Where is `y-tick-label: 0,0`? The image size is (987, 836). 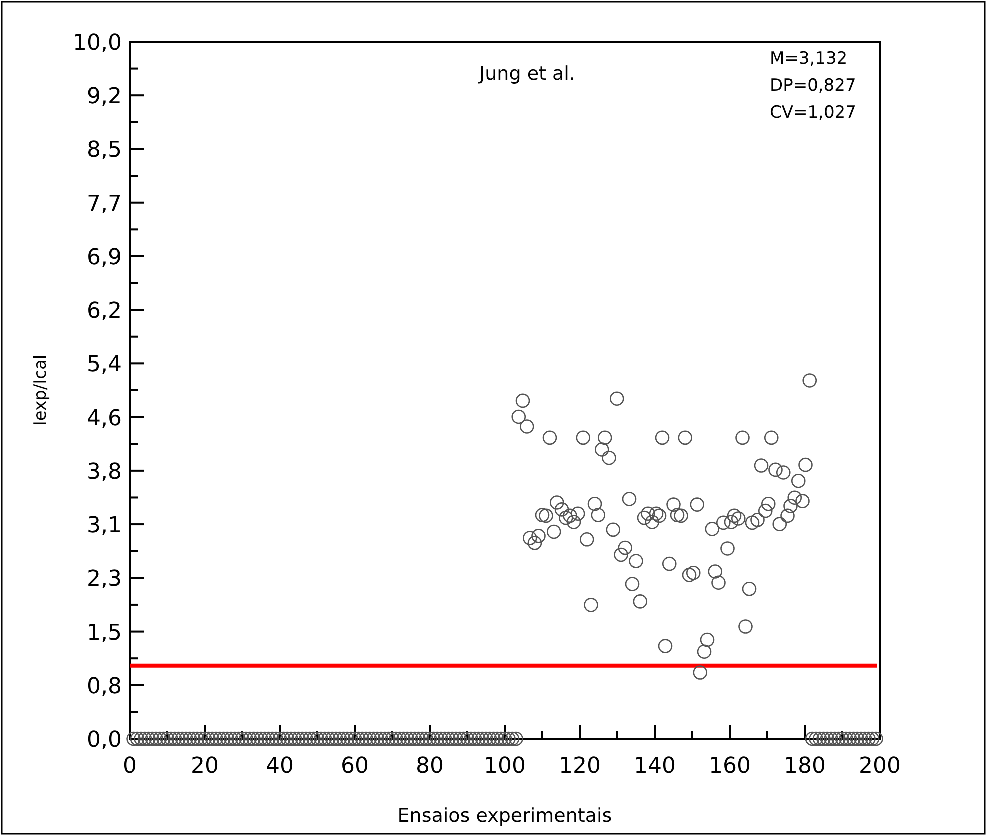 y-tick-label: 0,0 is located at coordinates (104, 740).